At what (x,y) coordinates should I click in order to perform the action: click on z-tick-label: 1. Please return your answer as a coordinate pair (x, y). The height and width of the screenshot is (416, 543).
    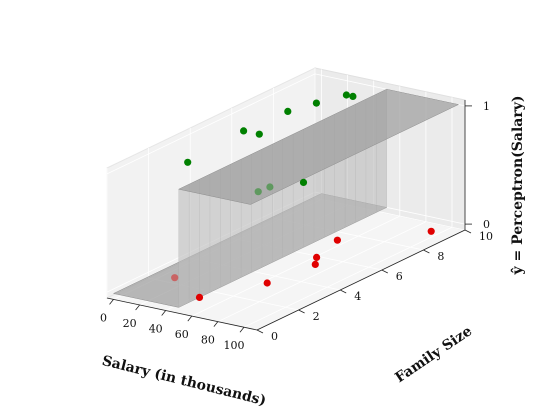
    Looking at the image, I should click on (486, 106).